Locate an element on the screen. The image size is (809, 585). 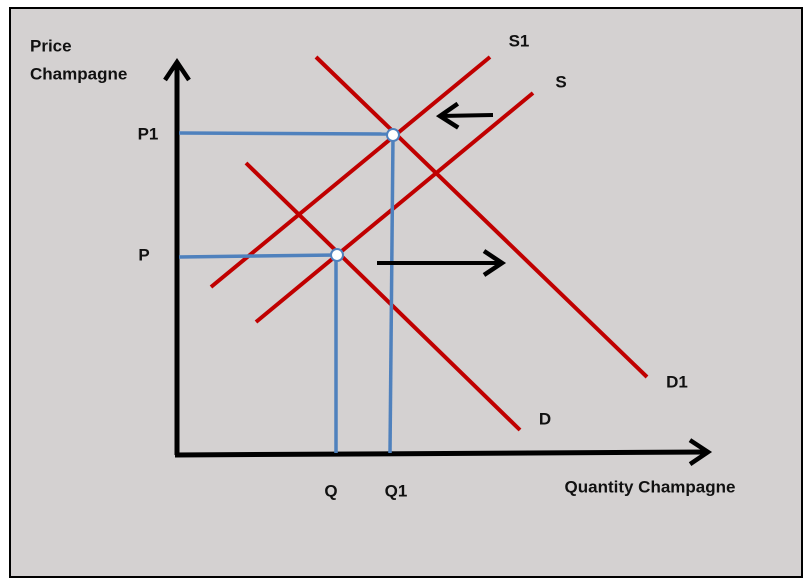
supply-curve-s1 is located at coordinates (350, 172).